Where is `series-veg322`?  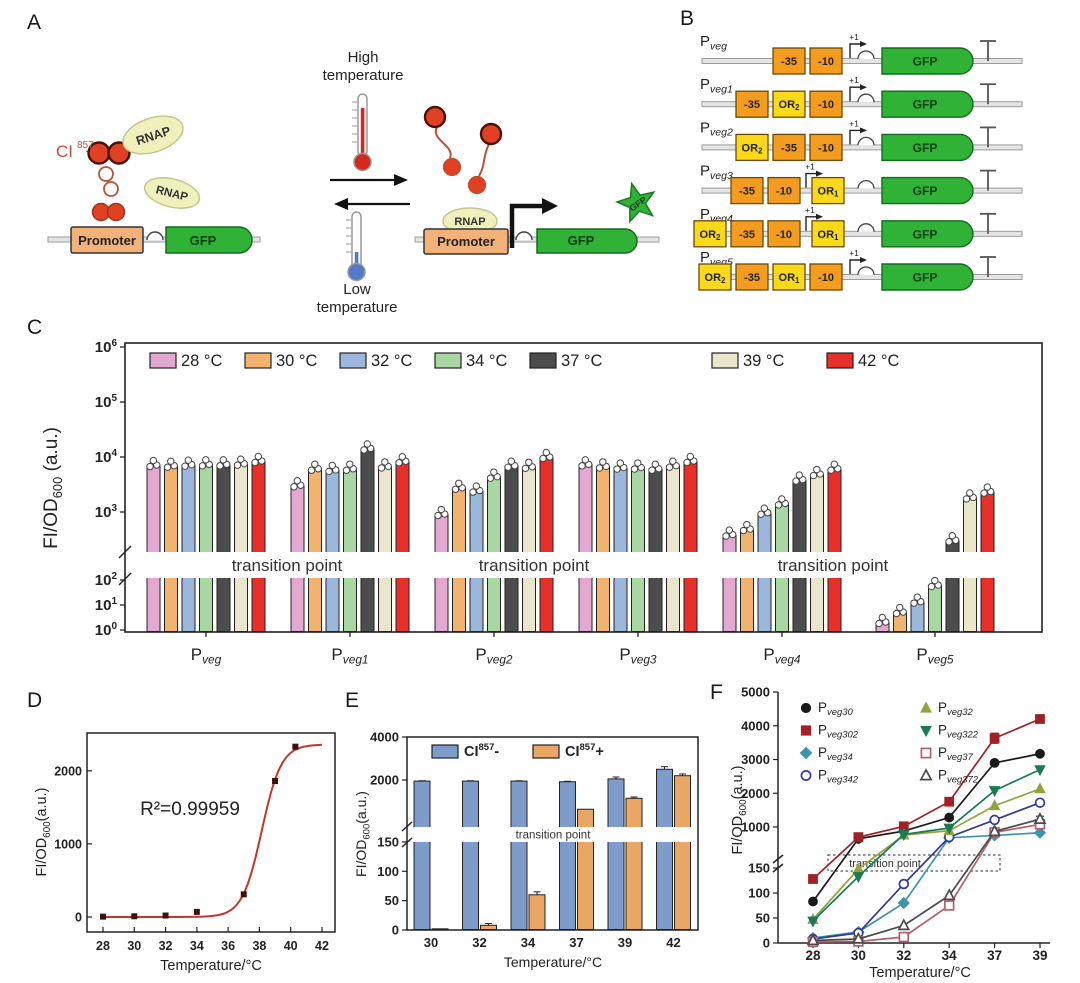 series-veg322 is located at coordinates (926, 846).